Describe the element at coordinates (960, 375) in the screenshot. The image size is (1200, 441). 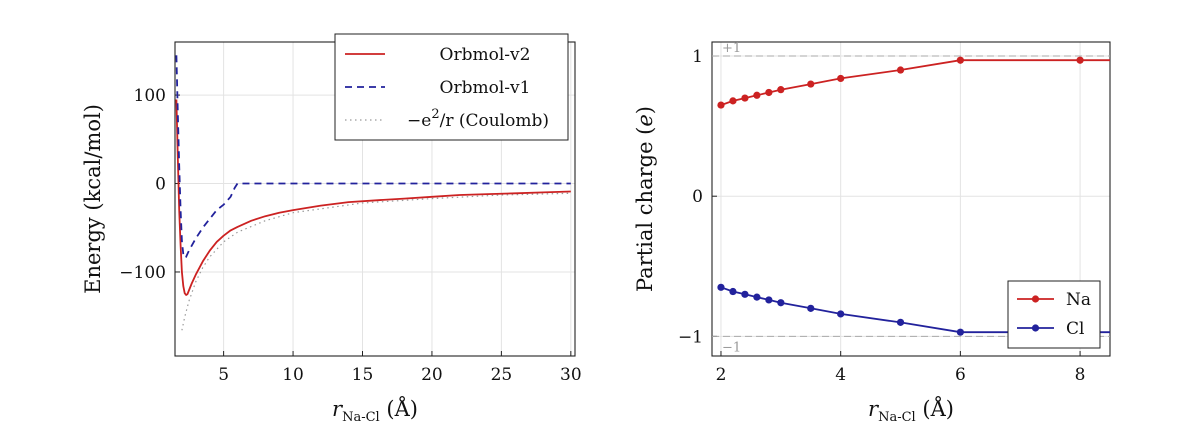
I see `x-tick-label: 6` at that location.